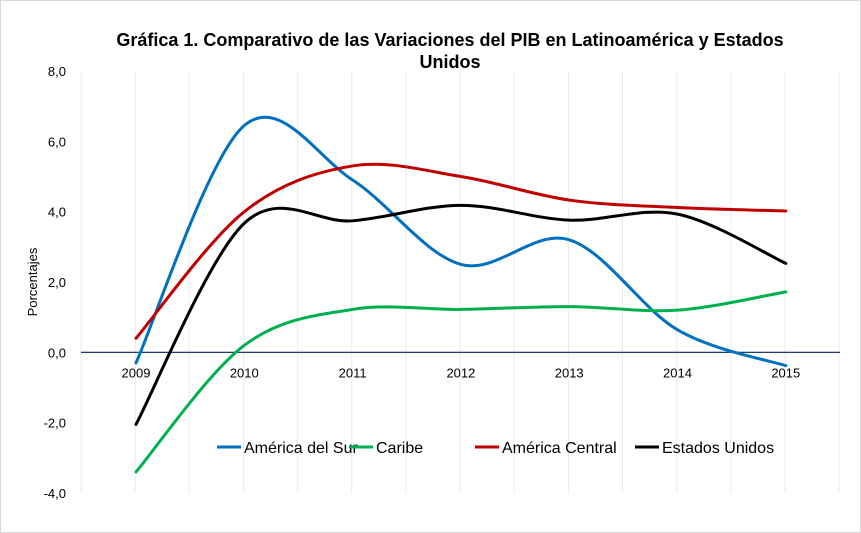  I want to click on y-axis-label: Porcentajes, so click(32, 281).